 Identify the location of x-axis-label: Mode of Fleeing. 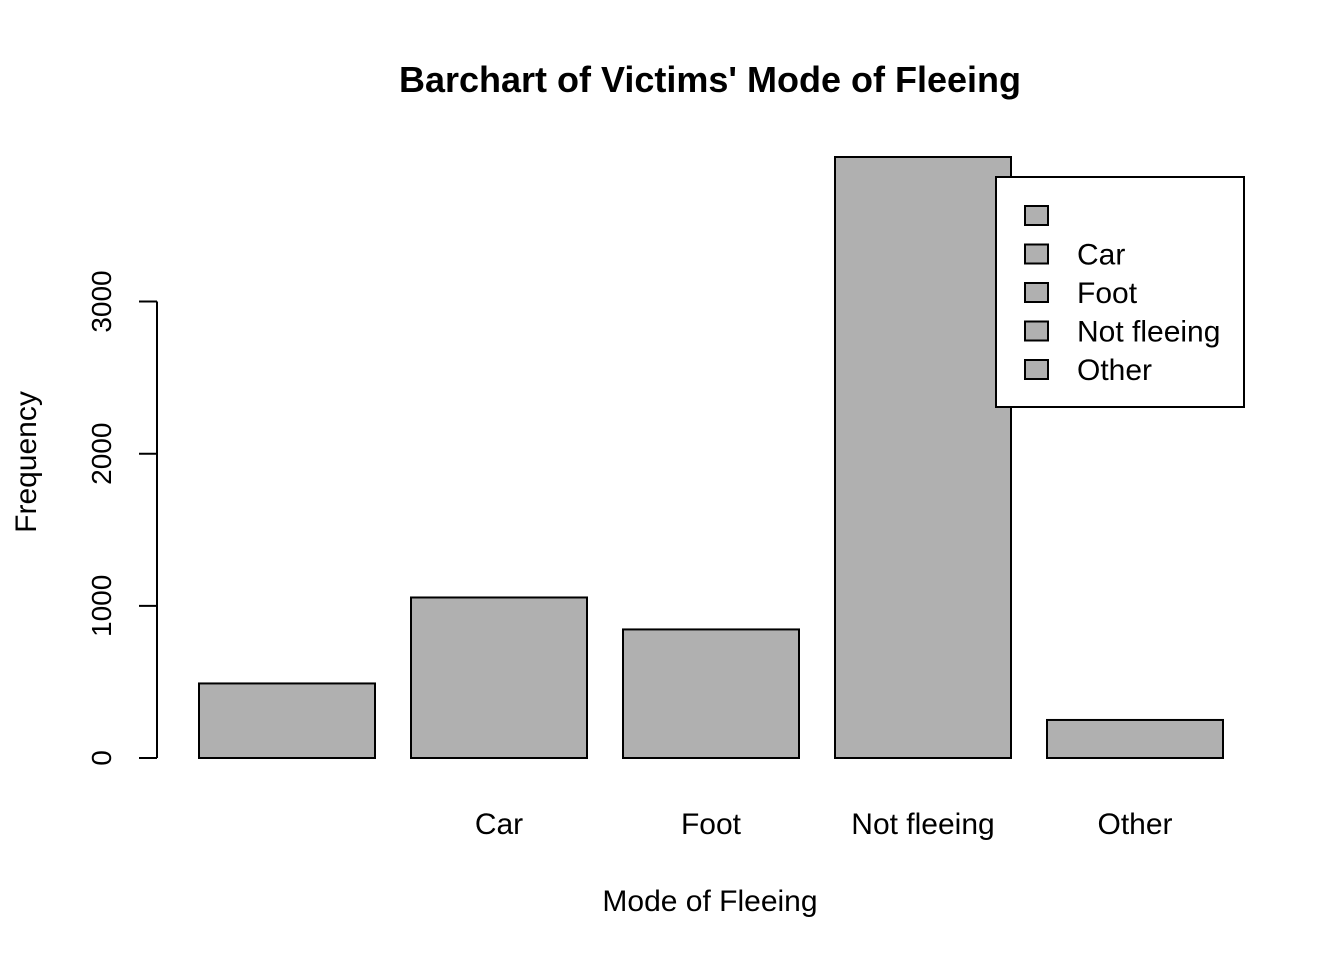
(709, 901).